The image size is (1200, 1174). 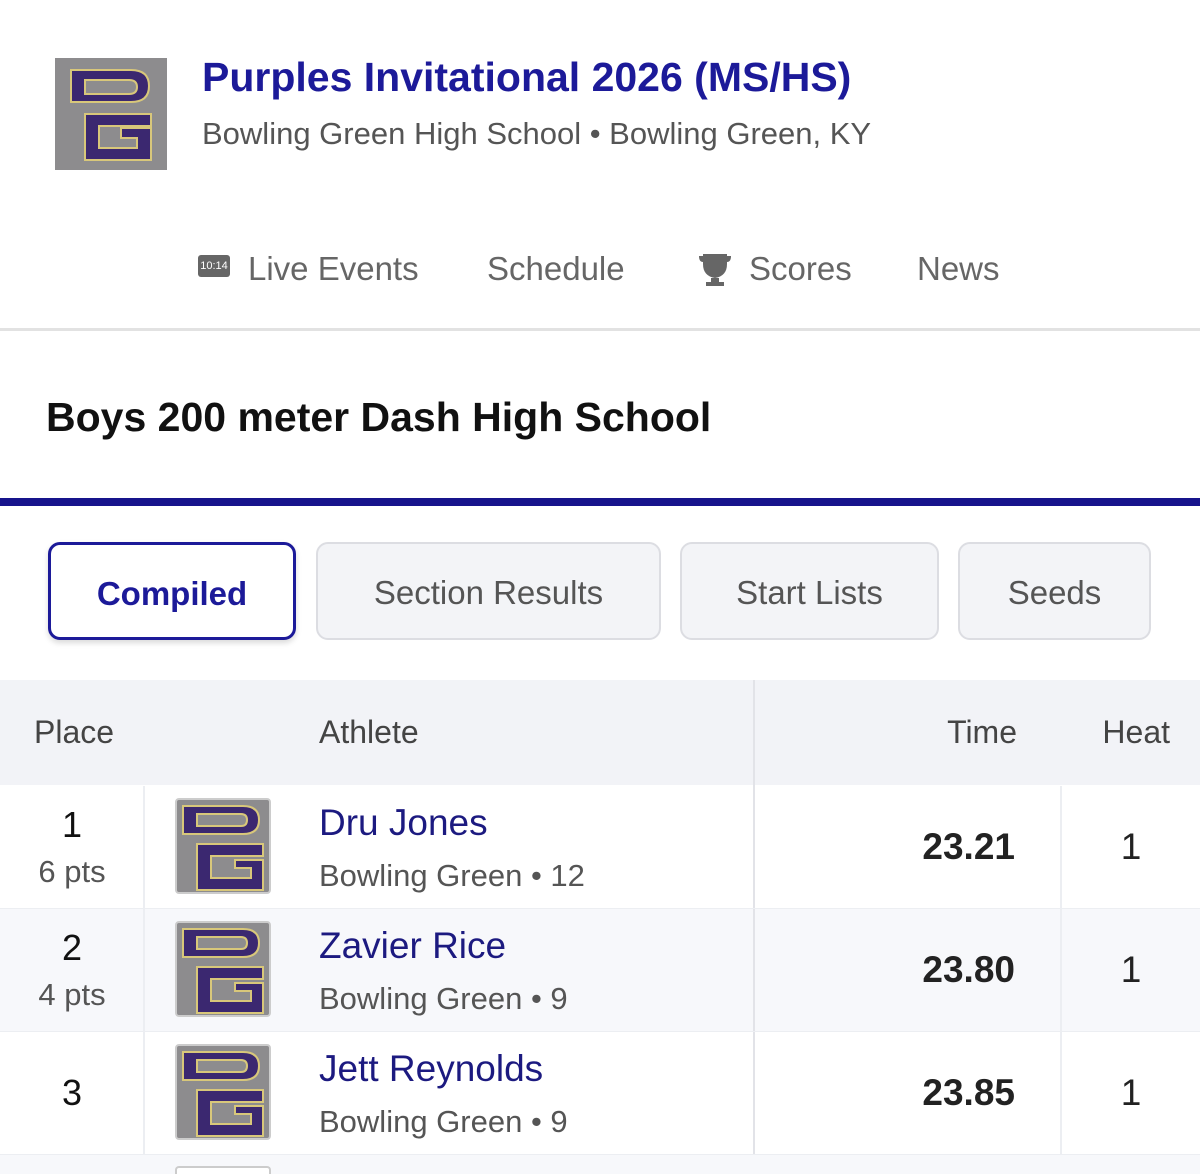 What do you see at coordinates (1136, 732) in the screenshot?
I see `column-header: Heat` at bounding box center [1136, 732].